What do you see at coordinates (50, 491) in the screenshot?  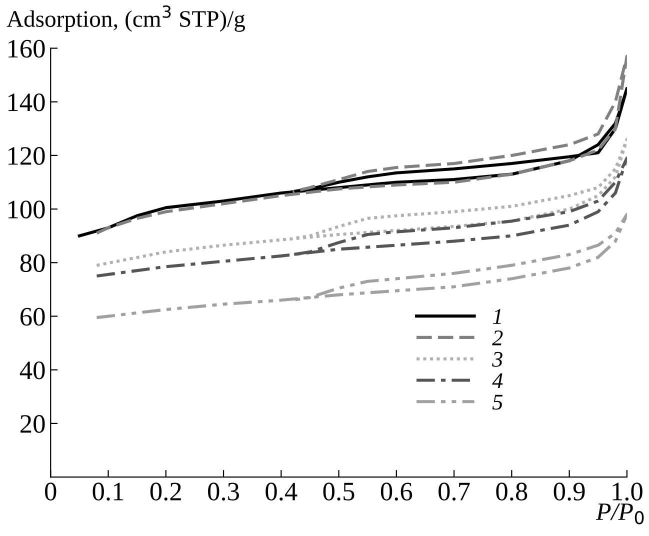 I see `x-tick-label: 0` at bounding box center [50, 491].